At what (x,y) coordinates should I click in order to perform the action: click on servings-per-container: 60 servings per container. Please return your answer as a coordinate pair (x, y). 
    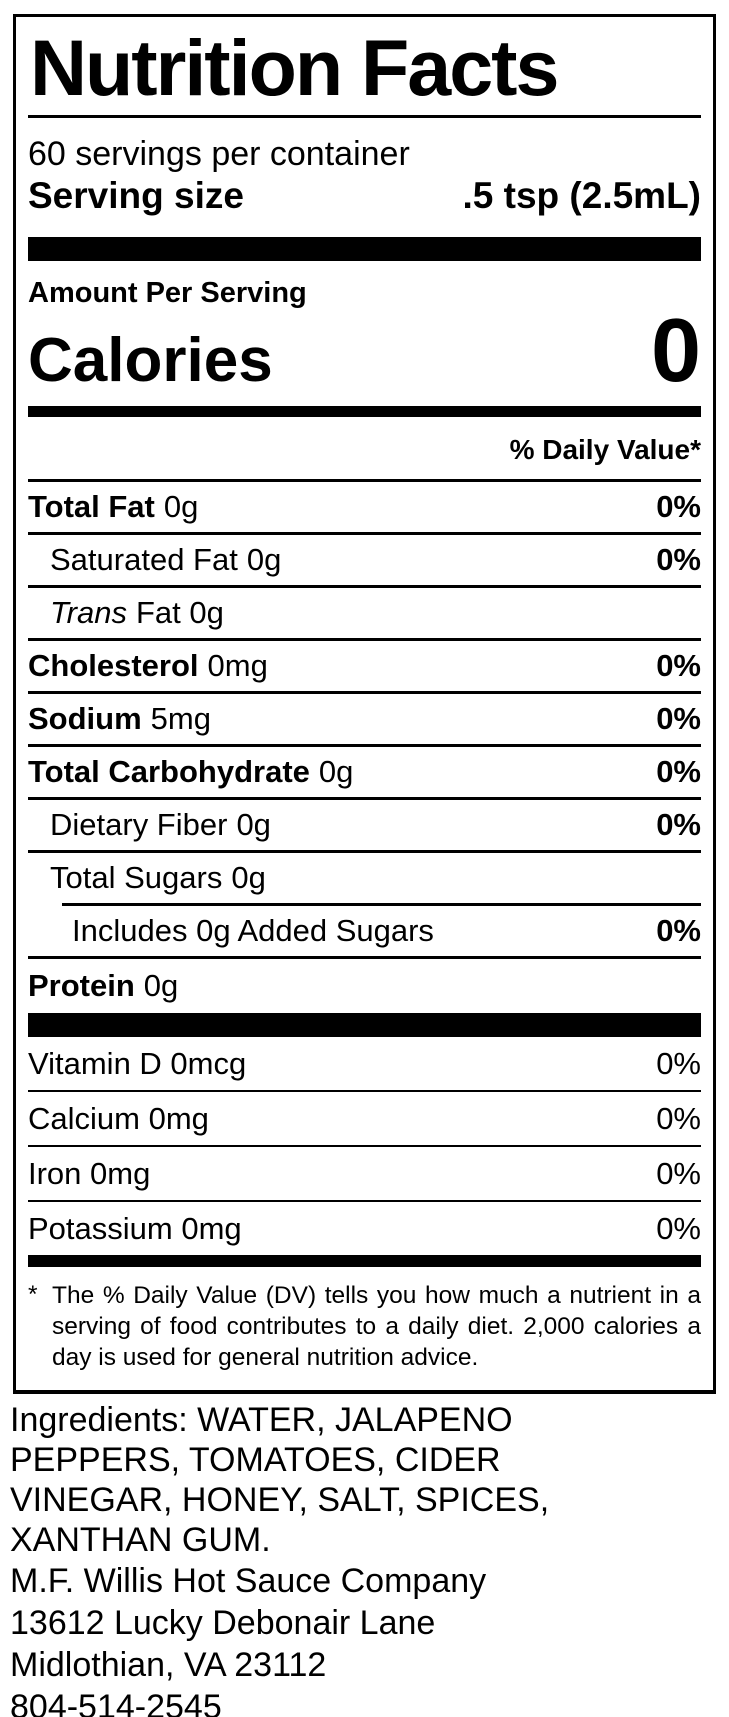
    Looking at the image, I should click on (219, 154).